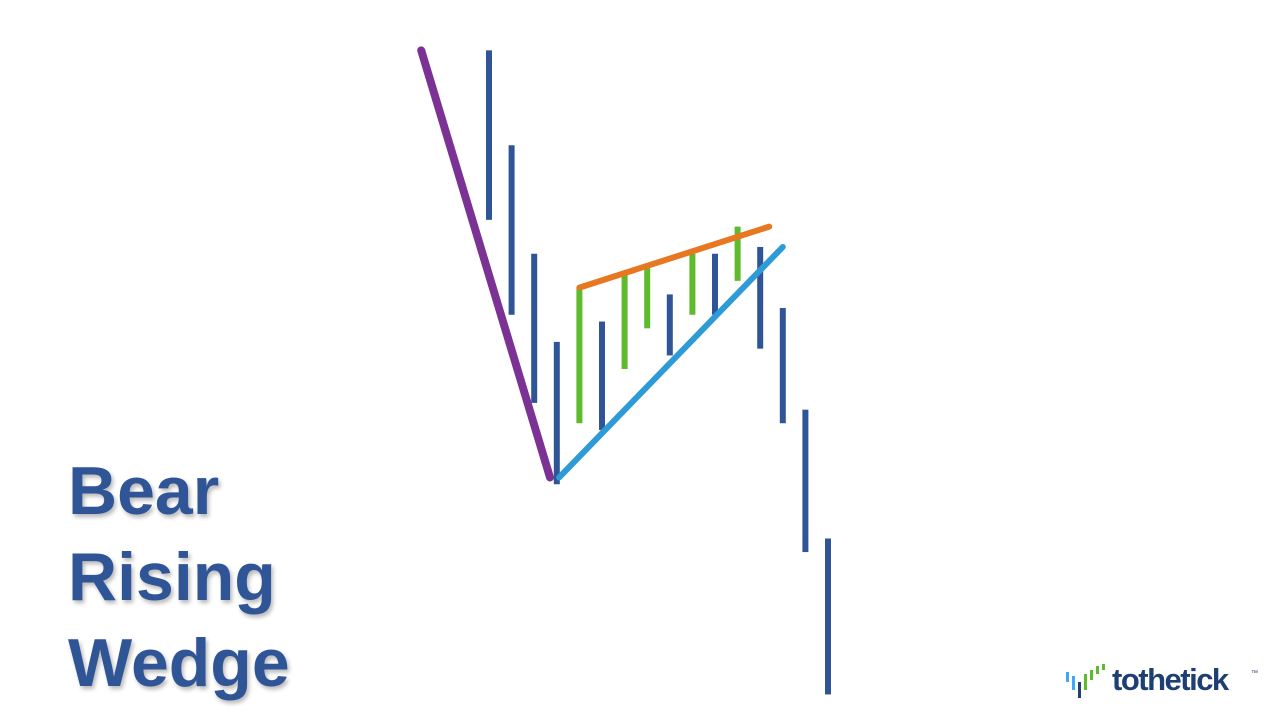 Image resolution: width=1280 pixels, height=720 pixels. Describe the element at coordinates (172, 577) in the screenshot. I see `title-line-2: Rising` at that location.